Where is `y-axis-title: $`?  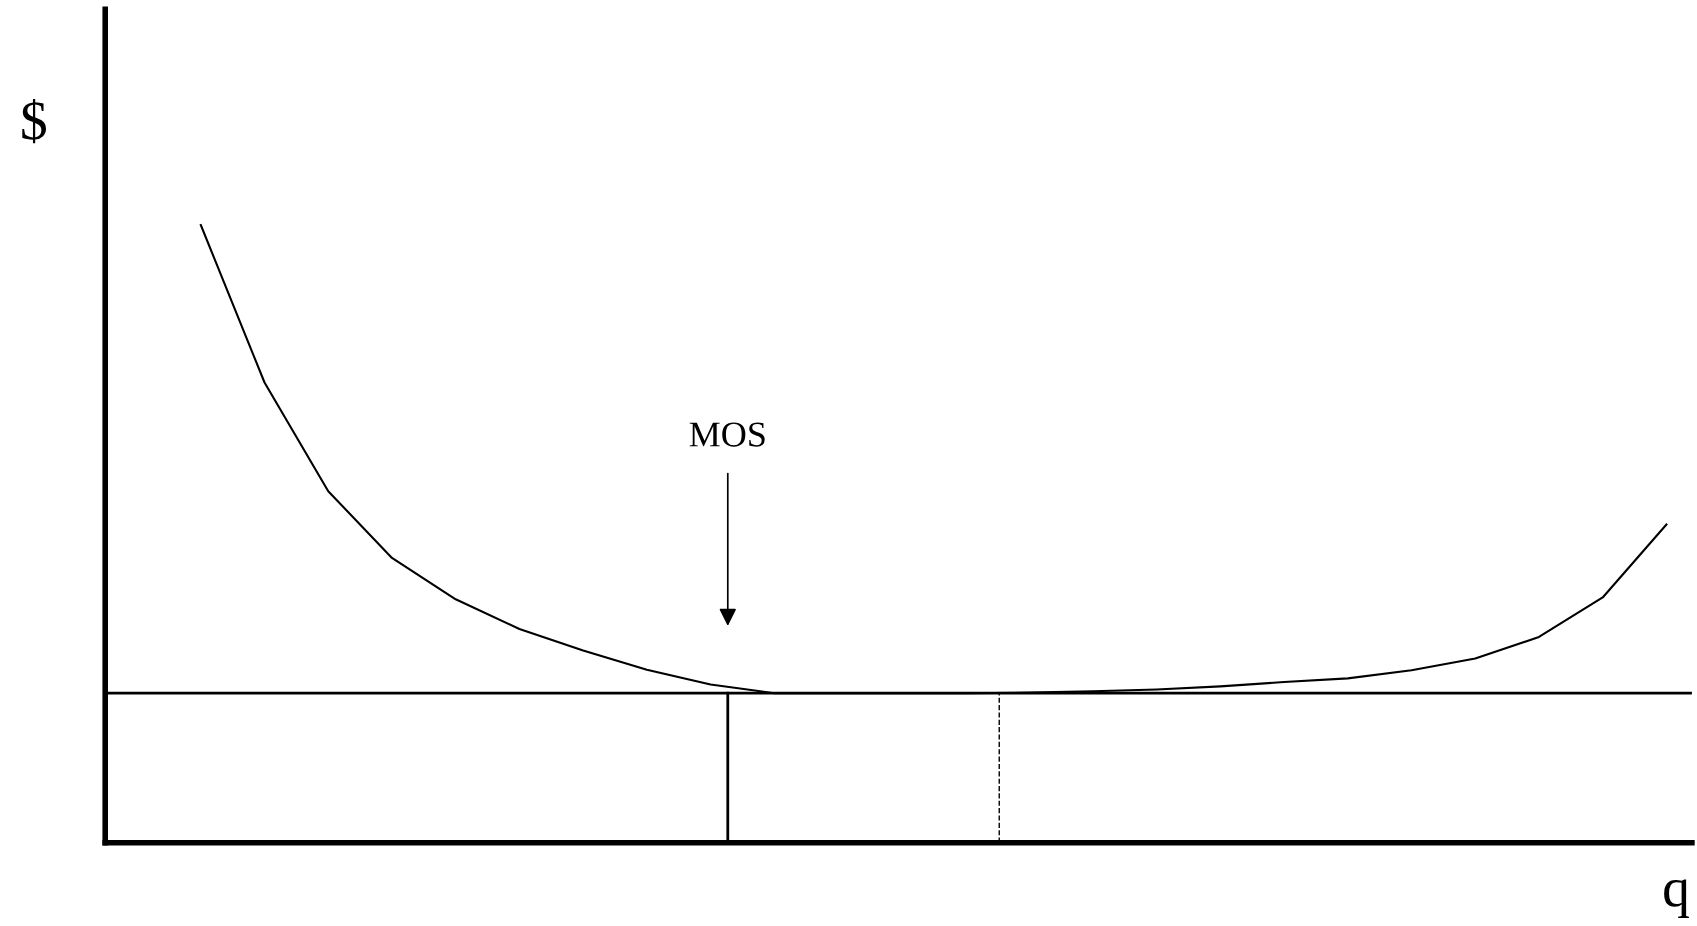
y-axis-title: $ is located at coordinates (34, 121).